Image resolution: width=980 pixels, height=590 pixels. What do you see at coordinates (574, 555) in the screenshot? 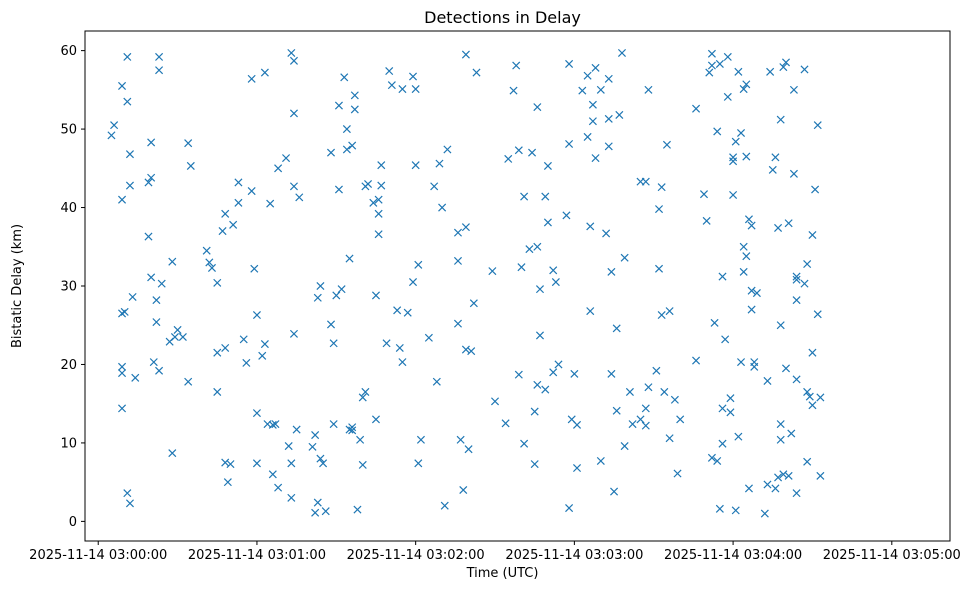
I see `x-tick-label: 2025-11-14 03:03:00` at bounding box center [574, 555].